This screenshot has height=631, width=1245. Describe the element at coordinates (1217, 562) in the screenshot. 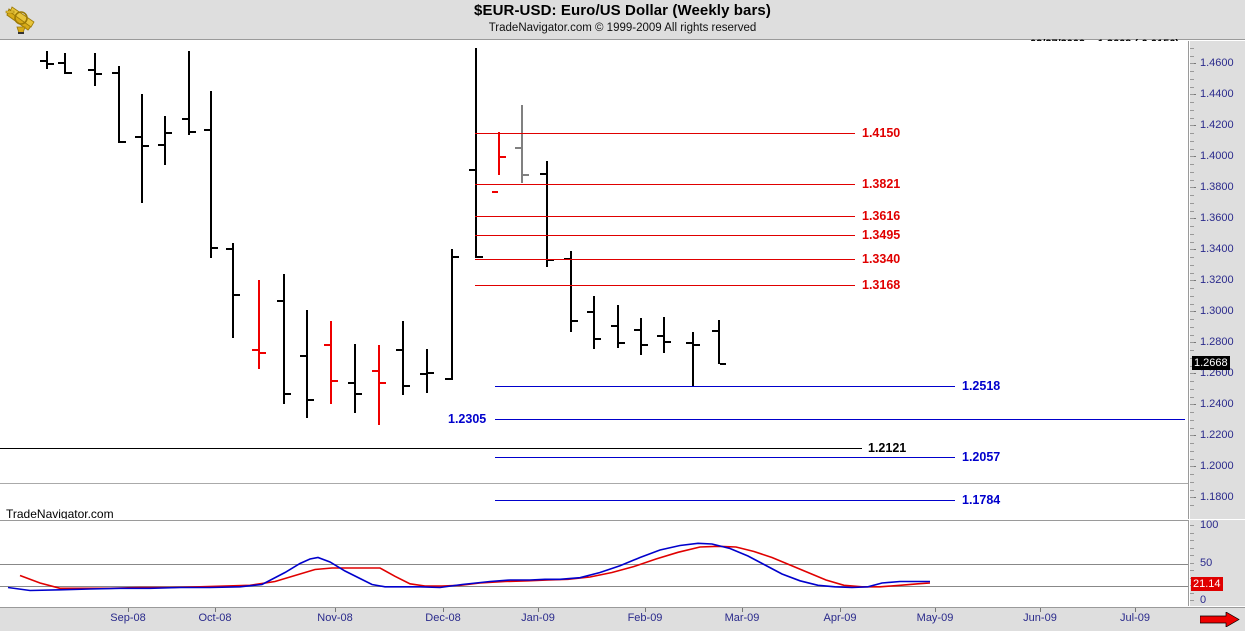

I see `stochastic-axis: 100 50 0 21.14` at that location.